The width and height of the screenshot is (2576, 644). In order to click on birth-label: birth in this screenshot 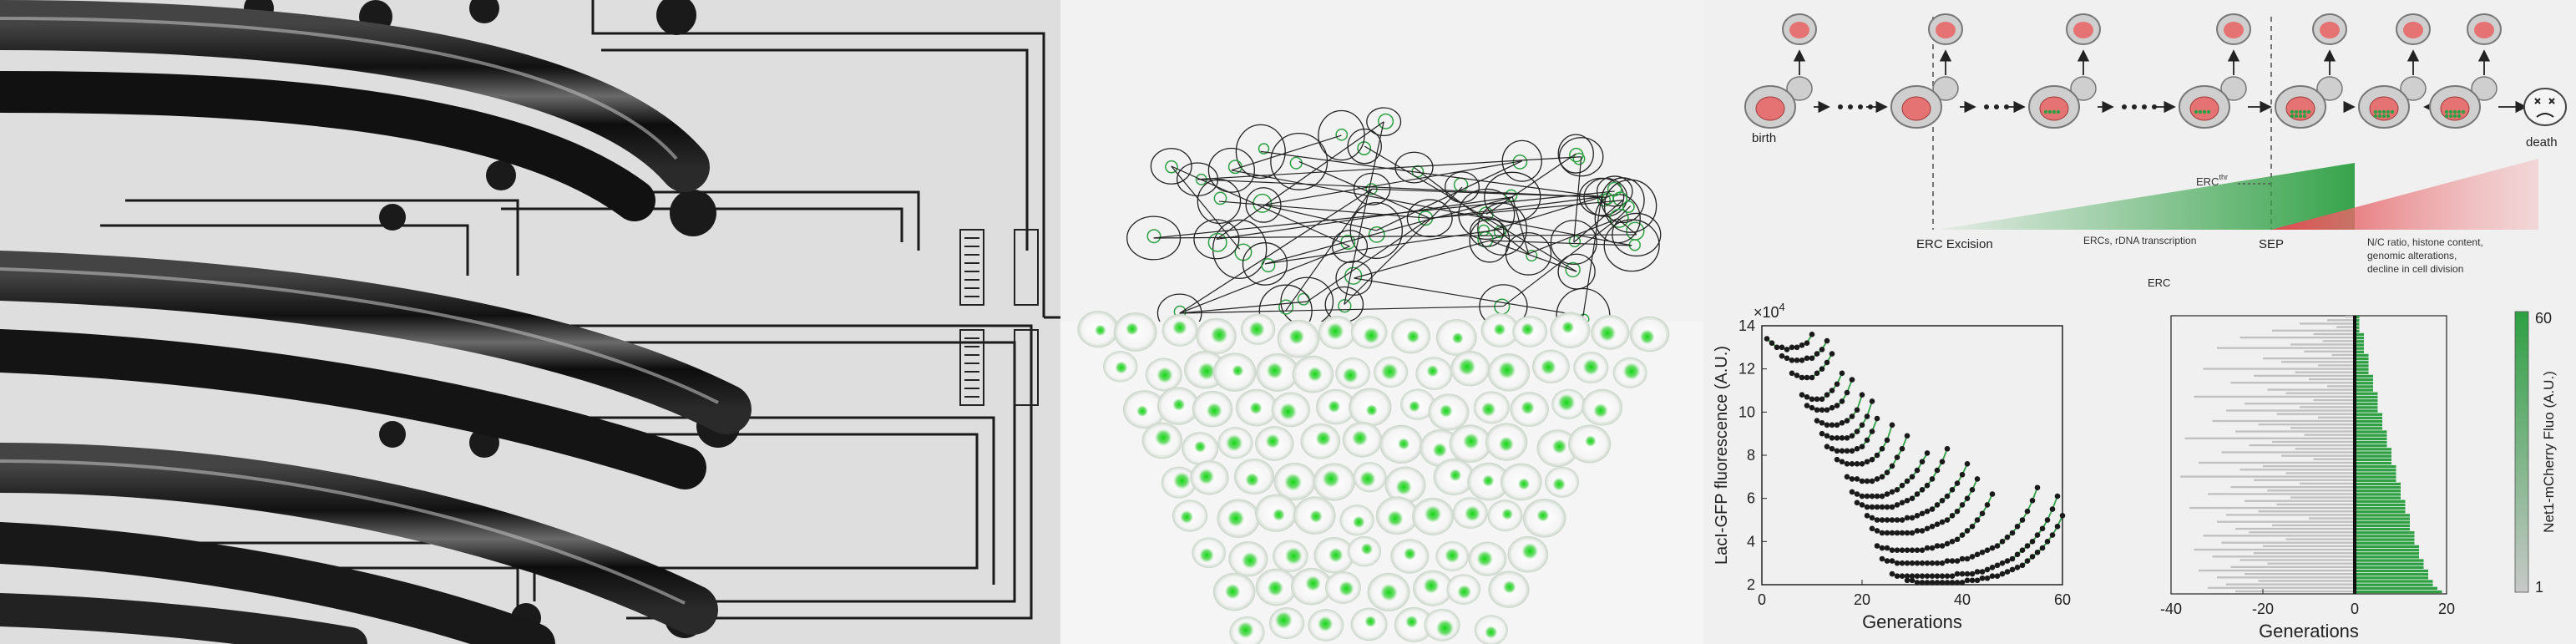, I will do `click(1764, 138)`.